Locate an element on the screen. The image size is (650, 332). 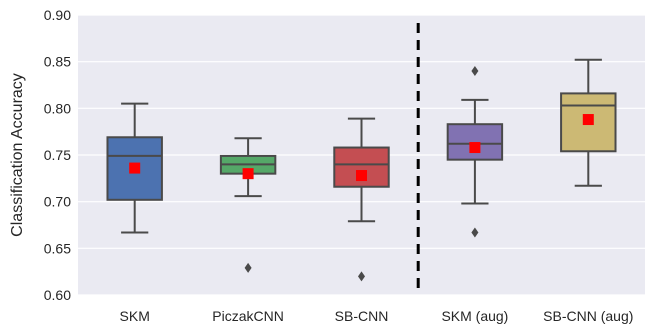
y-axis-label: Classification Accuracy is located at coordinates (17, 155).